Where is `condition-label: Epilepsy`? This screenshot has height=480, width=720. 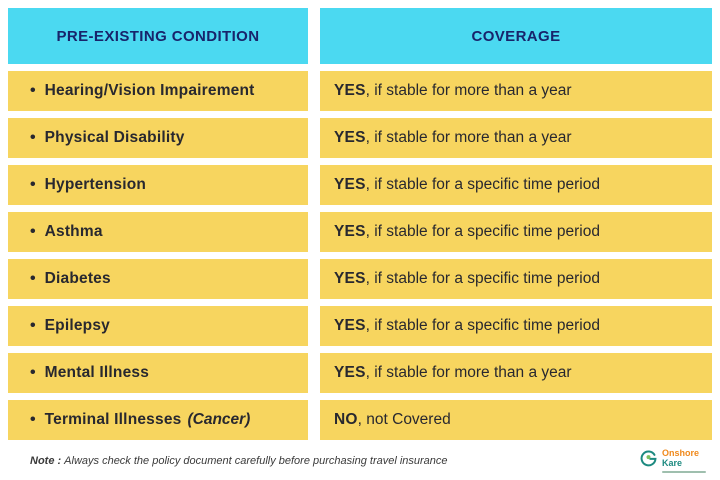
condition-label: Epilepsy is located at coordinates (77, 325).